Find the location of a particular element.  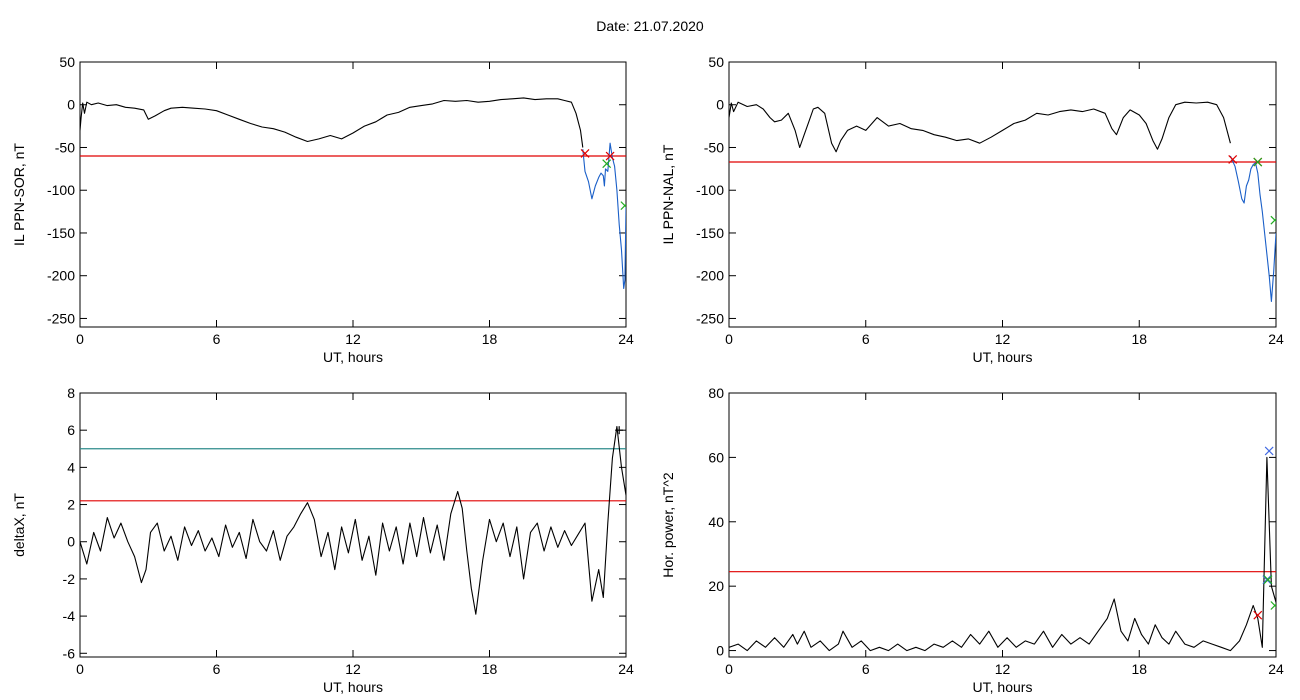

y-tick-label: -6 is located at coordinates (69, 653).